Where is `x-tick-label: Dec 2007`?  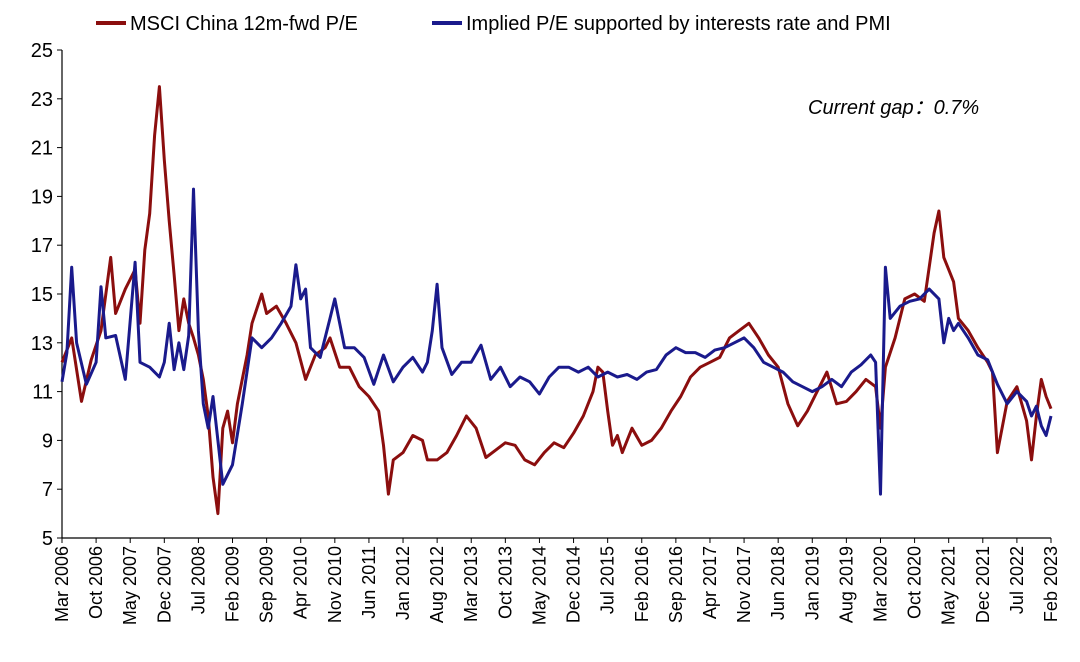 x-tick-label: Dec 2007 is located at coordinates (164, 584).